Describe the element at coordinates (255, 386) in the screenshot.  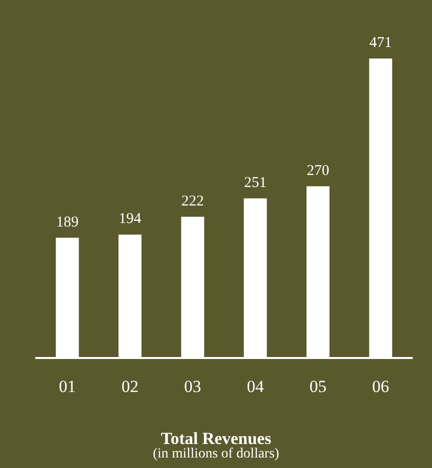
I see `x-tick-label: 04` at that location.